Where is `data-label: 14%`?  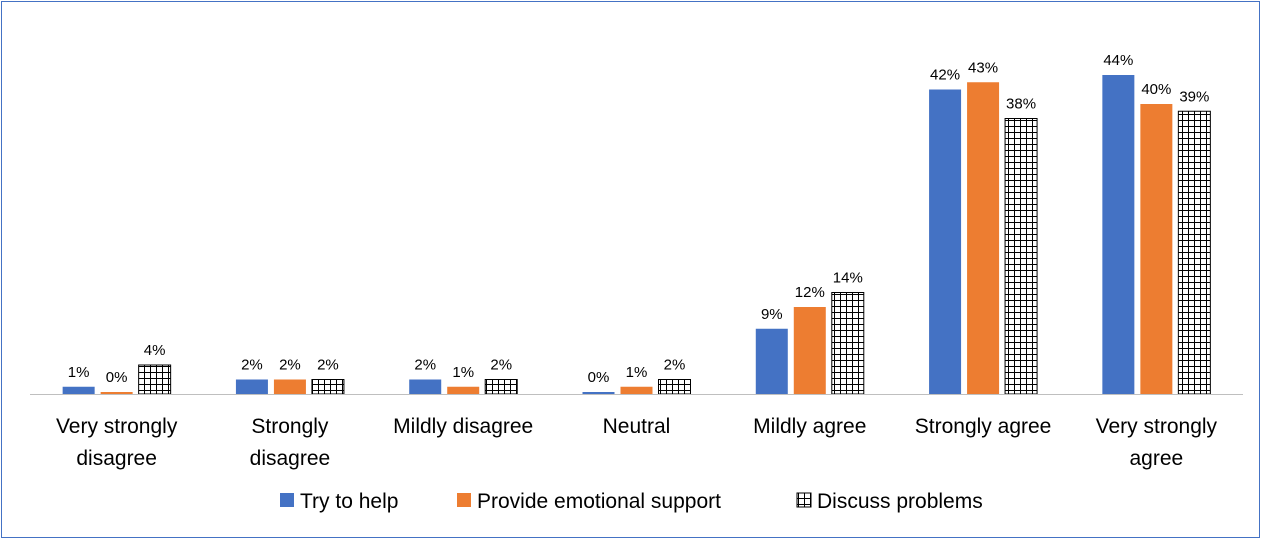 data-label: 14% is located at coordinates (848, 278).